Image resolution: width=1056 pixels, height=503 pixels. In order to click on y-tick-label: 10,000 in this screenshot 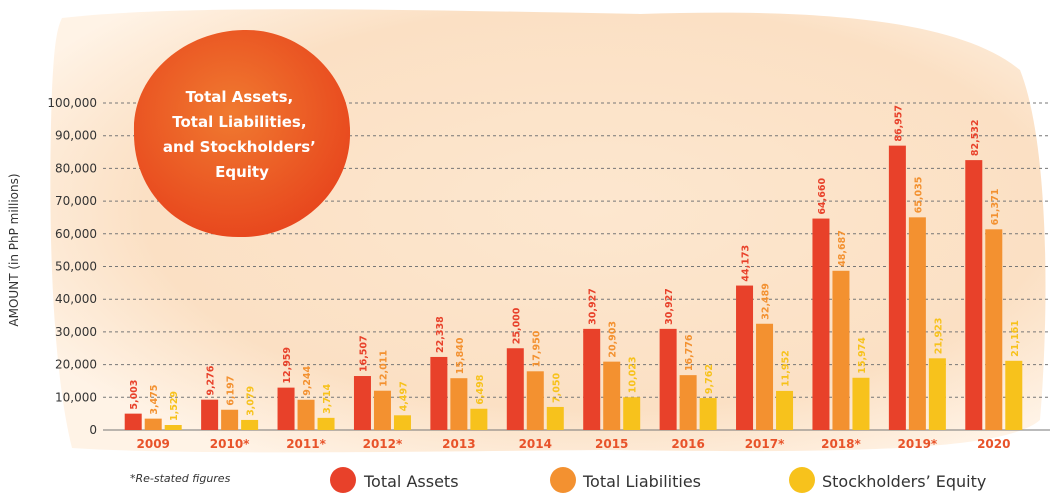, I will do `click(76, 397)`.